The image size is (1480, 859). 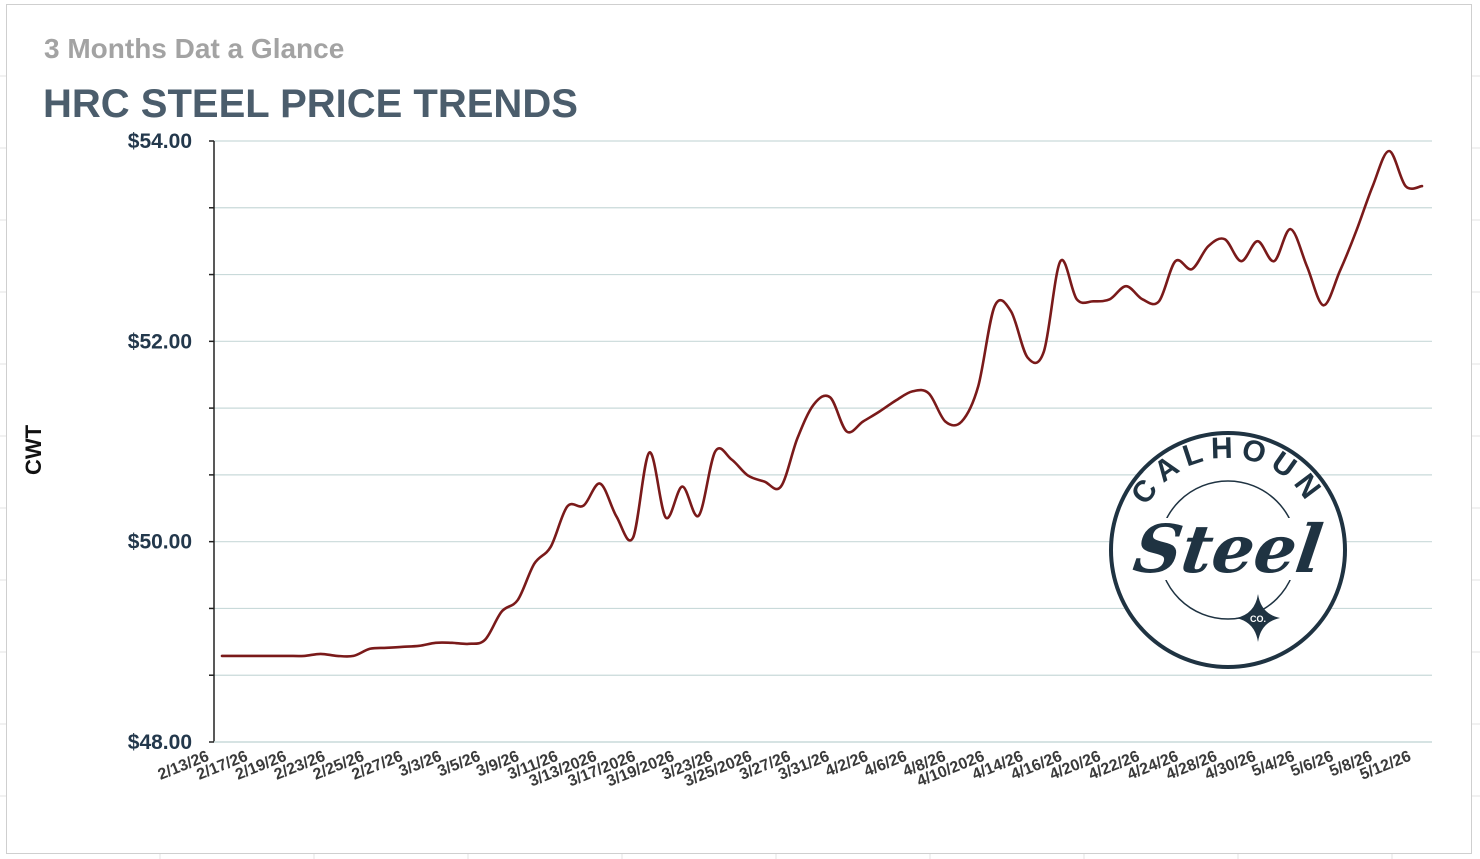 What do you see at coordinates (194, 48) in the screenshot?
I see `chart-subtitle: 3 Months Dat a Glance` at bounding box center [194, 48].